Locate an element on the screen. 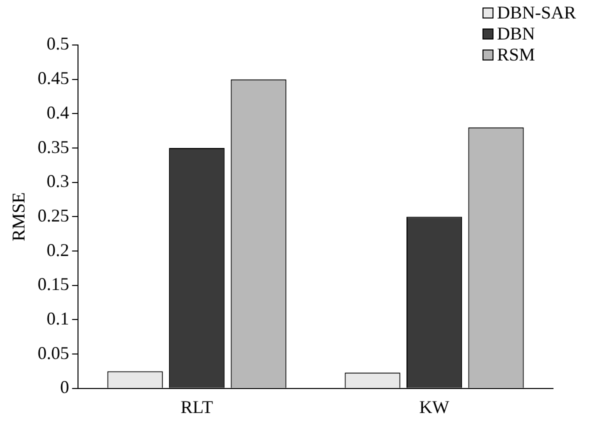  y-tick-label: 0.25 is located at coordinates (54, 215).